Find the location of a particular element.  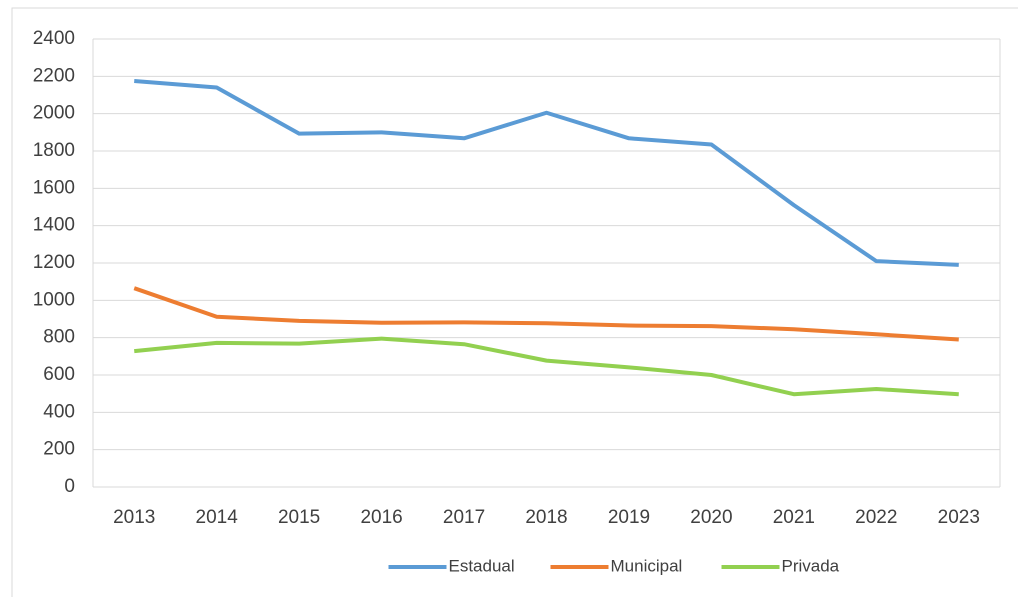

y-tick-label: 400 is located at coordinates (59, 411).